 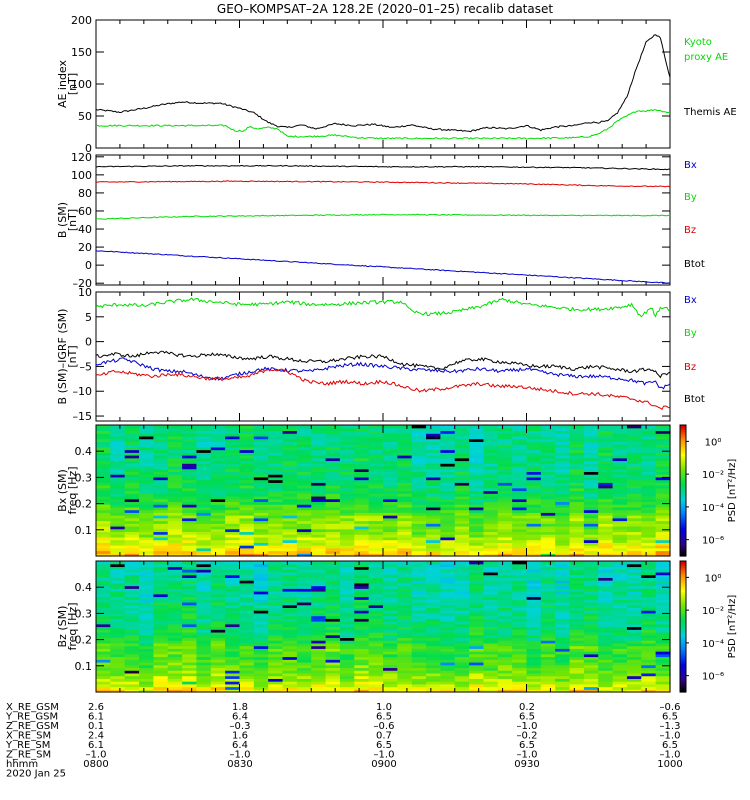 What do you see at coordinates (690, 300) in the screenshot?
I see `legend-label: Bx` at bounding box center [690, 300].